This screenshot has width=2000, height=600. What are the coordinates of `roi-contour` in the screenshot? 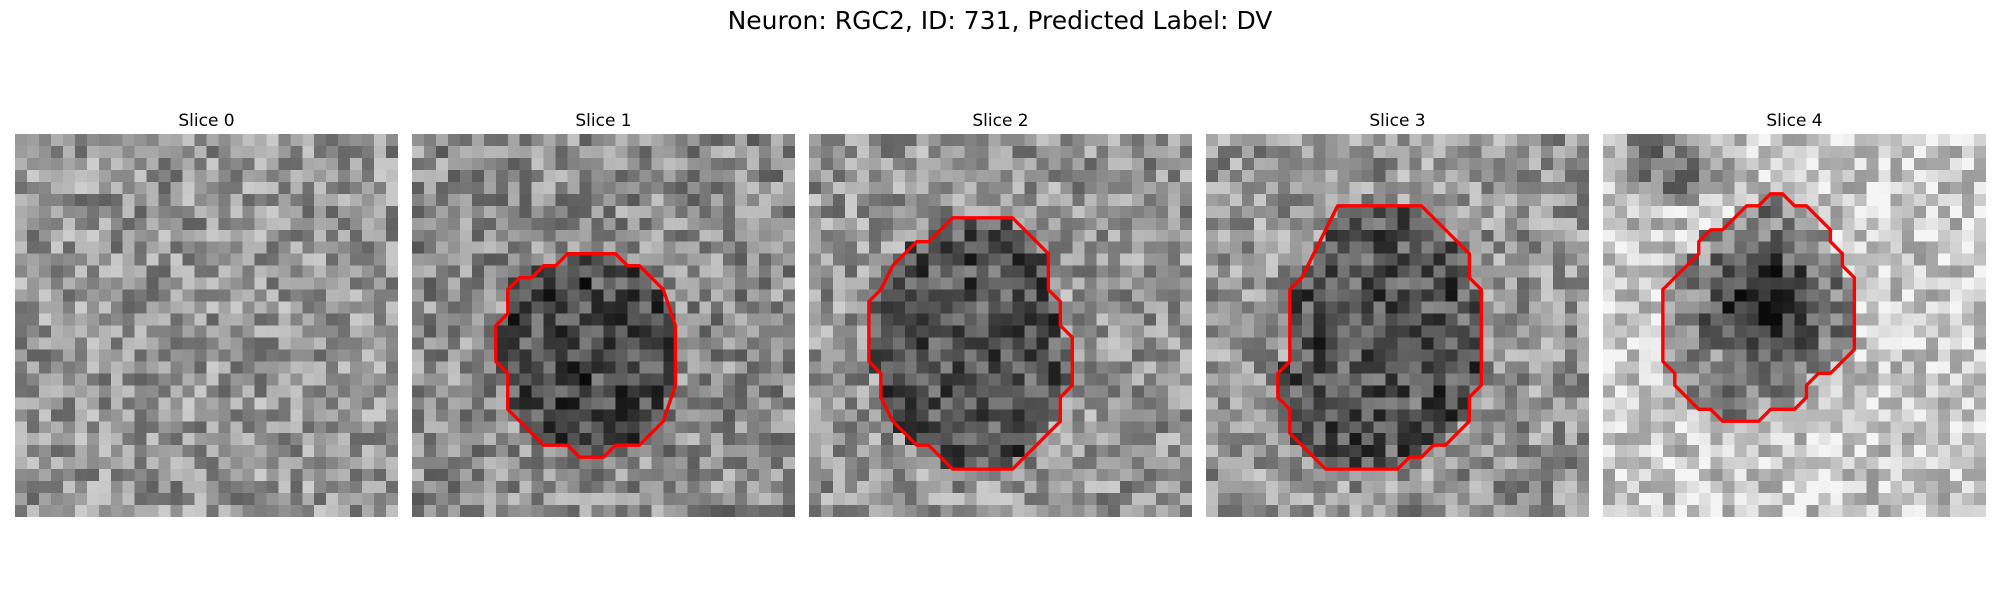 It's located at (1379, 337).